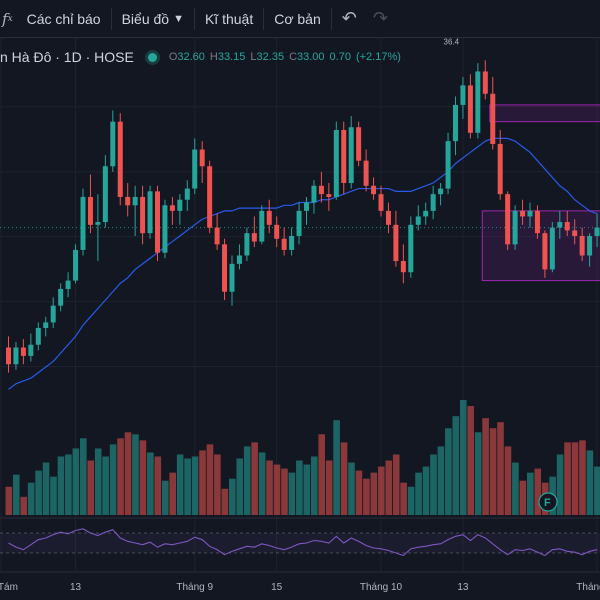 This screenshot has height=600, width=600. Describe the element at coordinates (111, 18) in the screenshot. I see `toolbar-divider` at that location.